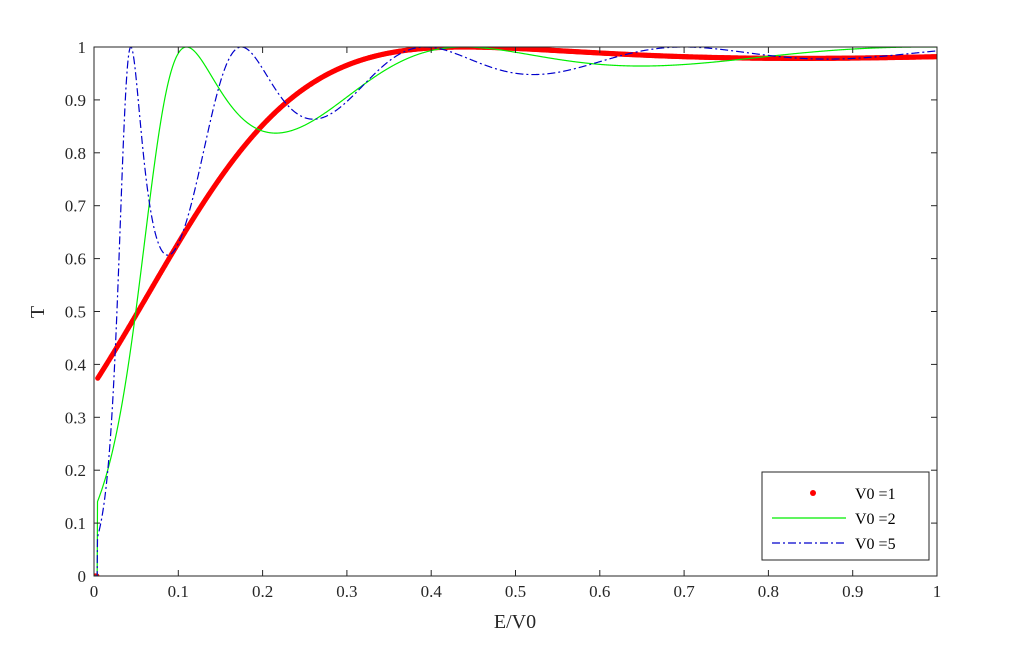  I want to click on y-tick-label: 0.5, so click(75, 312).